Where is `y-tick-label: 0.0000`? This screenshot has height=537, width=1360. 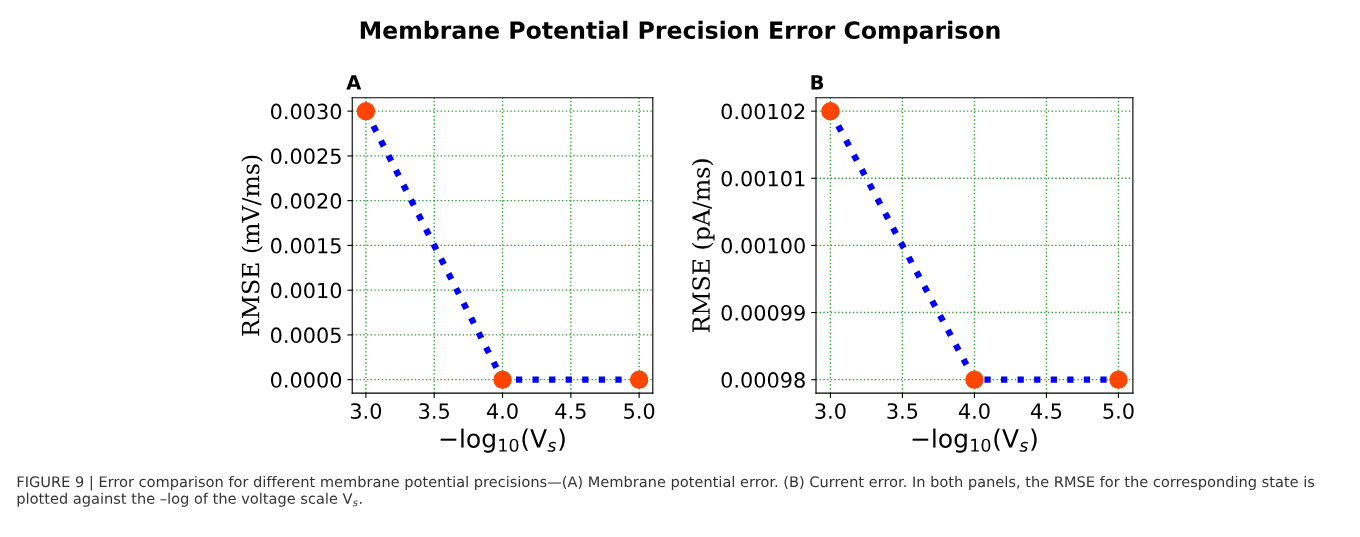 y-tick-label: 0.0000 is located at coordinates (306, 380).